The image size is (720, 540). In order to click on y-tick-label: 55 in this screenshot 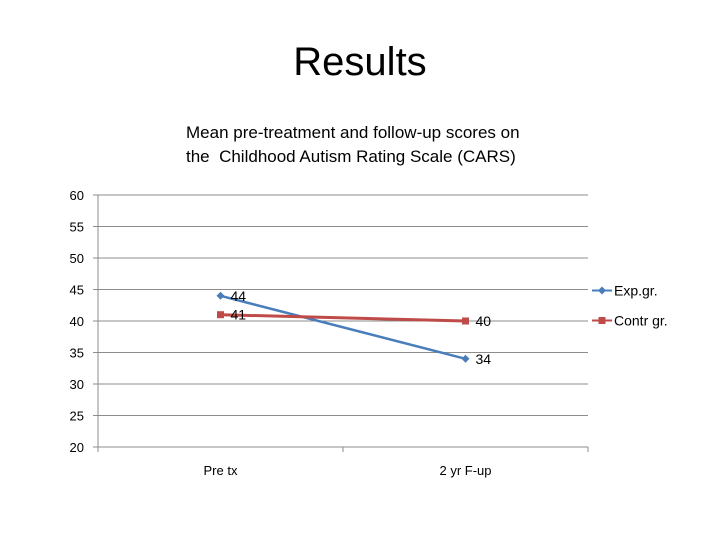, I will do `click(77, 227)`.